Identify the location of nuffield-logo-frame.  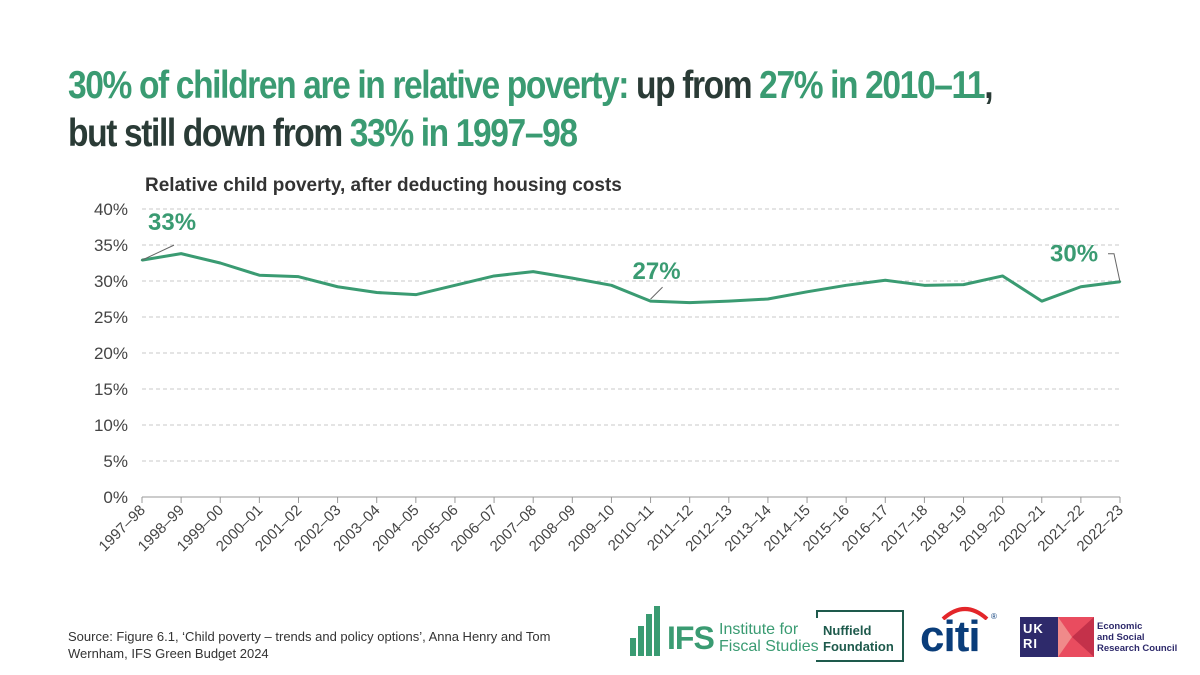
(860, 636).